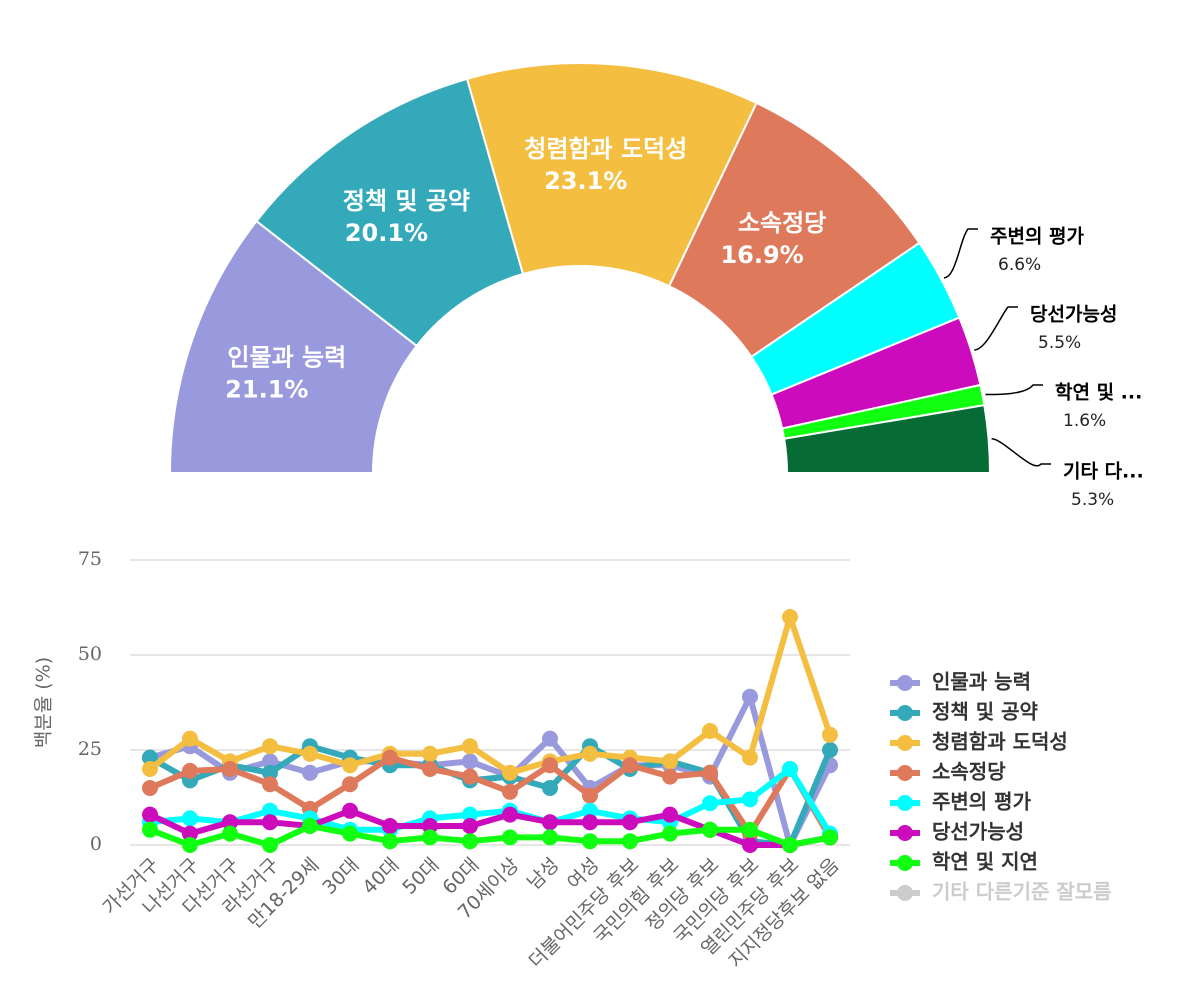 This screenshot has width=1200, height=1004. Describe the element at coordinates (1092, 500) in the screenshot. I see `slice-value: 5.3%` at that location.